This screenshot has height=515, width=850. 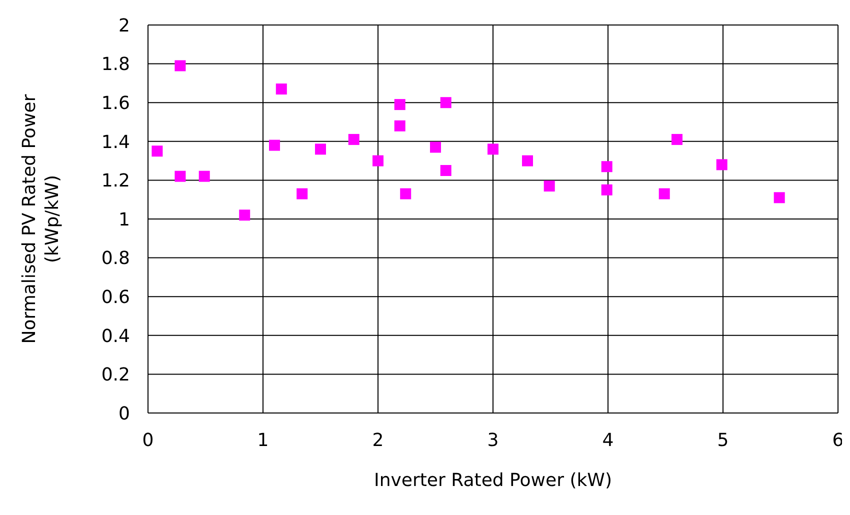 I want to click on y-tick-label: 0.6, so click(x=115, y=297).